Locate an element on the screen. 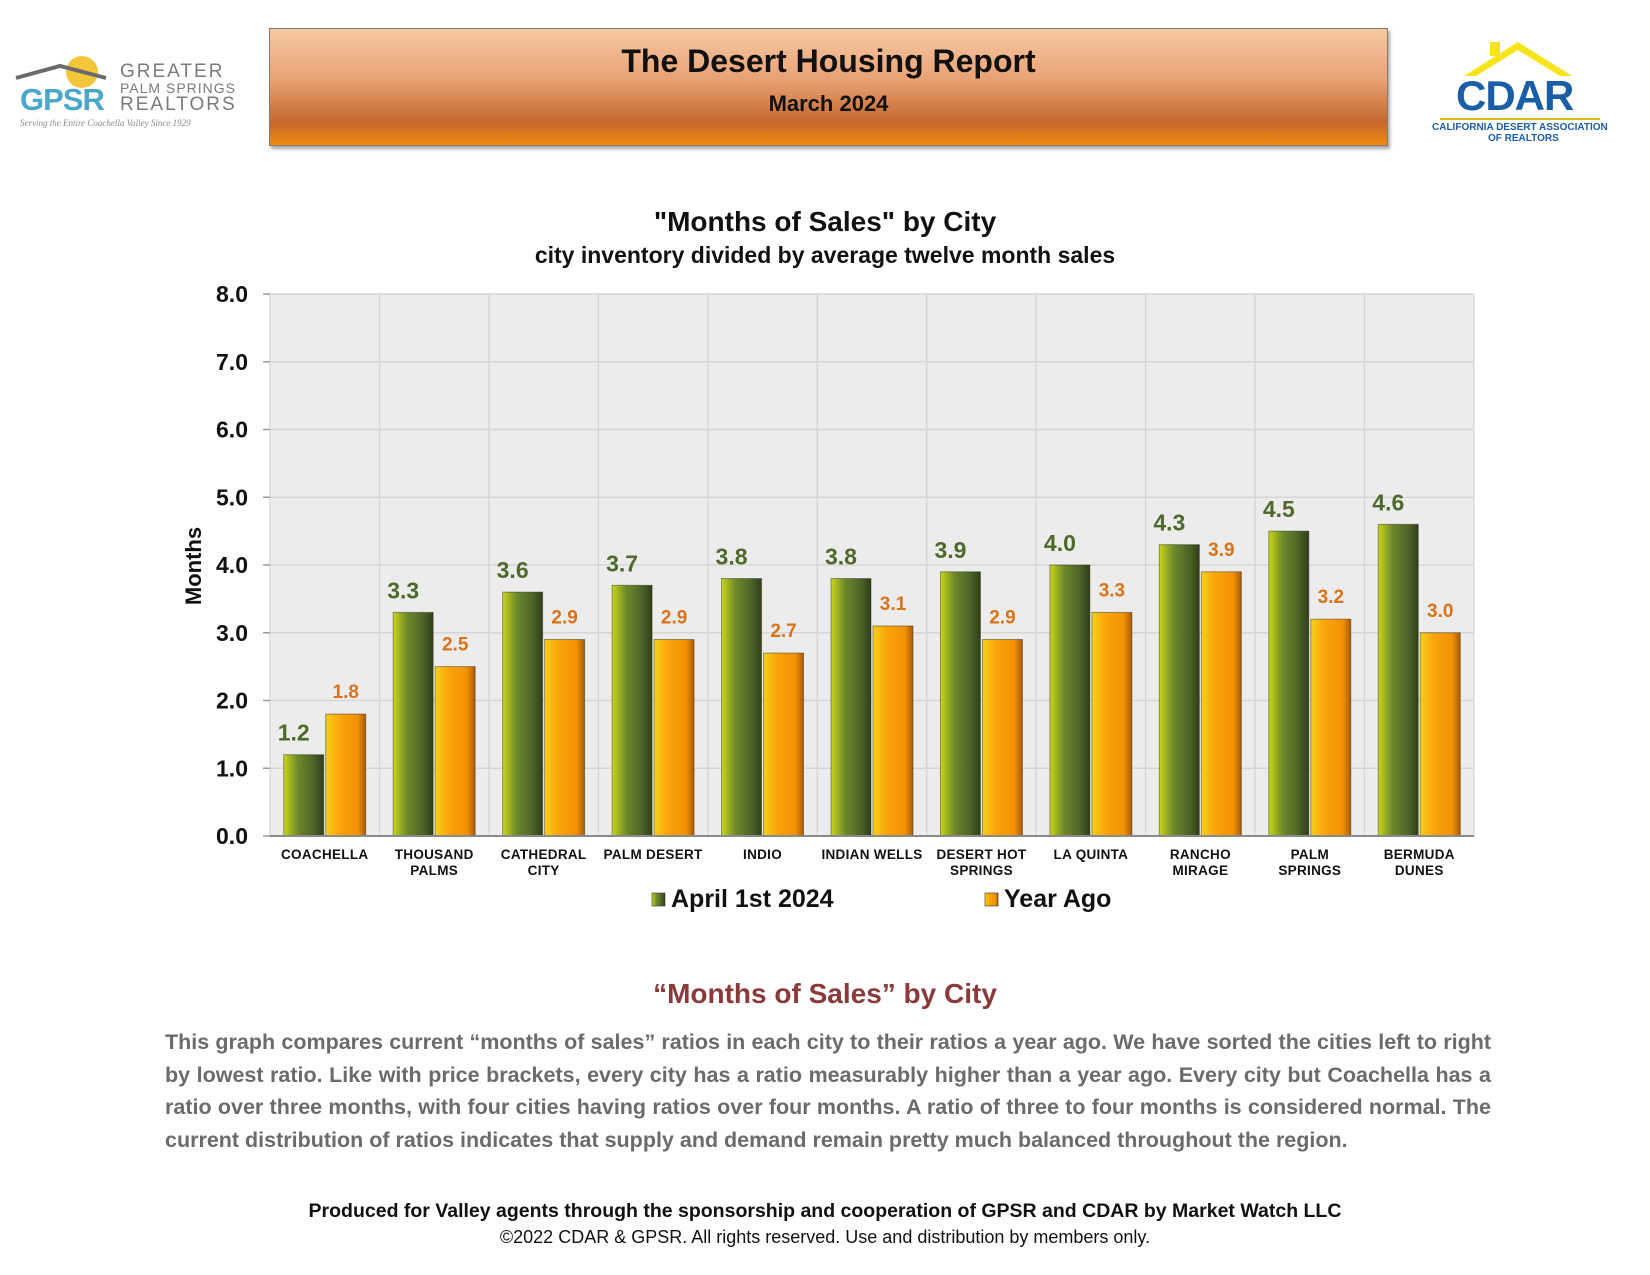 Image resolution: width=1650 pixels, height=1275 pixels. y-tick-label: 2.0 is located at coordinates (232, 701).